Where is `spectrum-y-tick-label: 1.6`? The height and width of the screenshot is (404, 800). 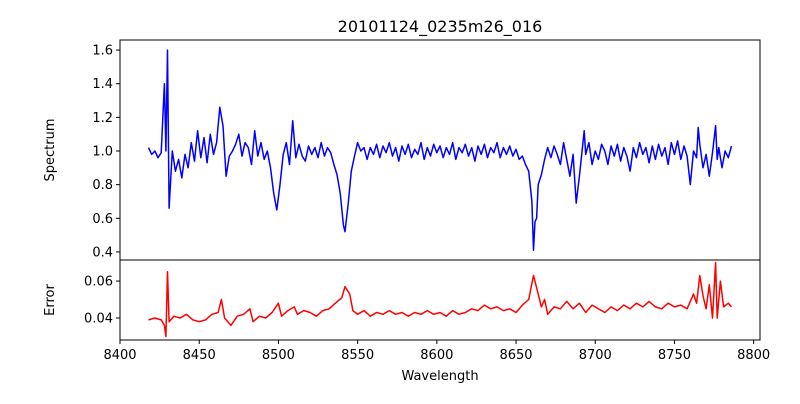 spectrum-y-tick-label: 1.6 is located at coordinates (102, 51).